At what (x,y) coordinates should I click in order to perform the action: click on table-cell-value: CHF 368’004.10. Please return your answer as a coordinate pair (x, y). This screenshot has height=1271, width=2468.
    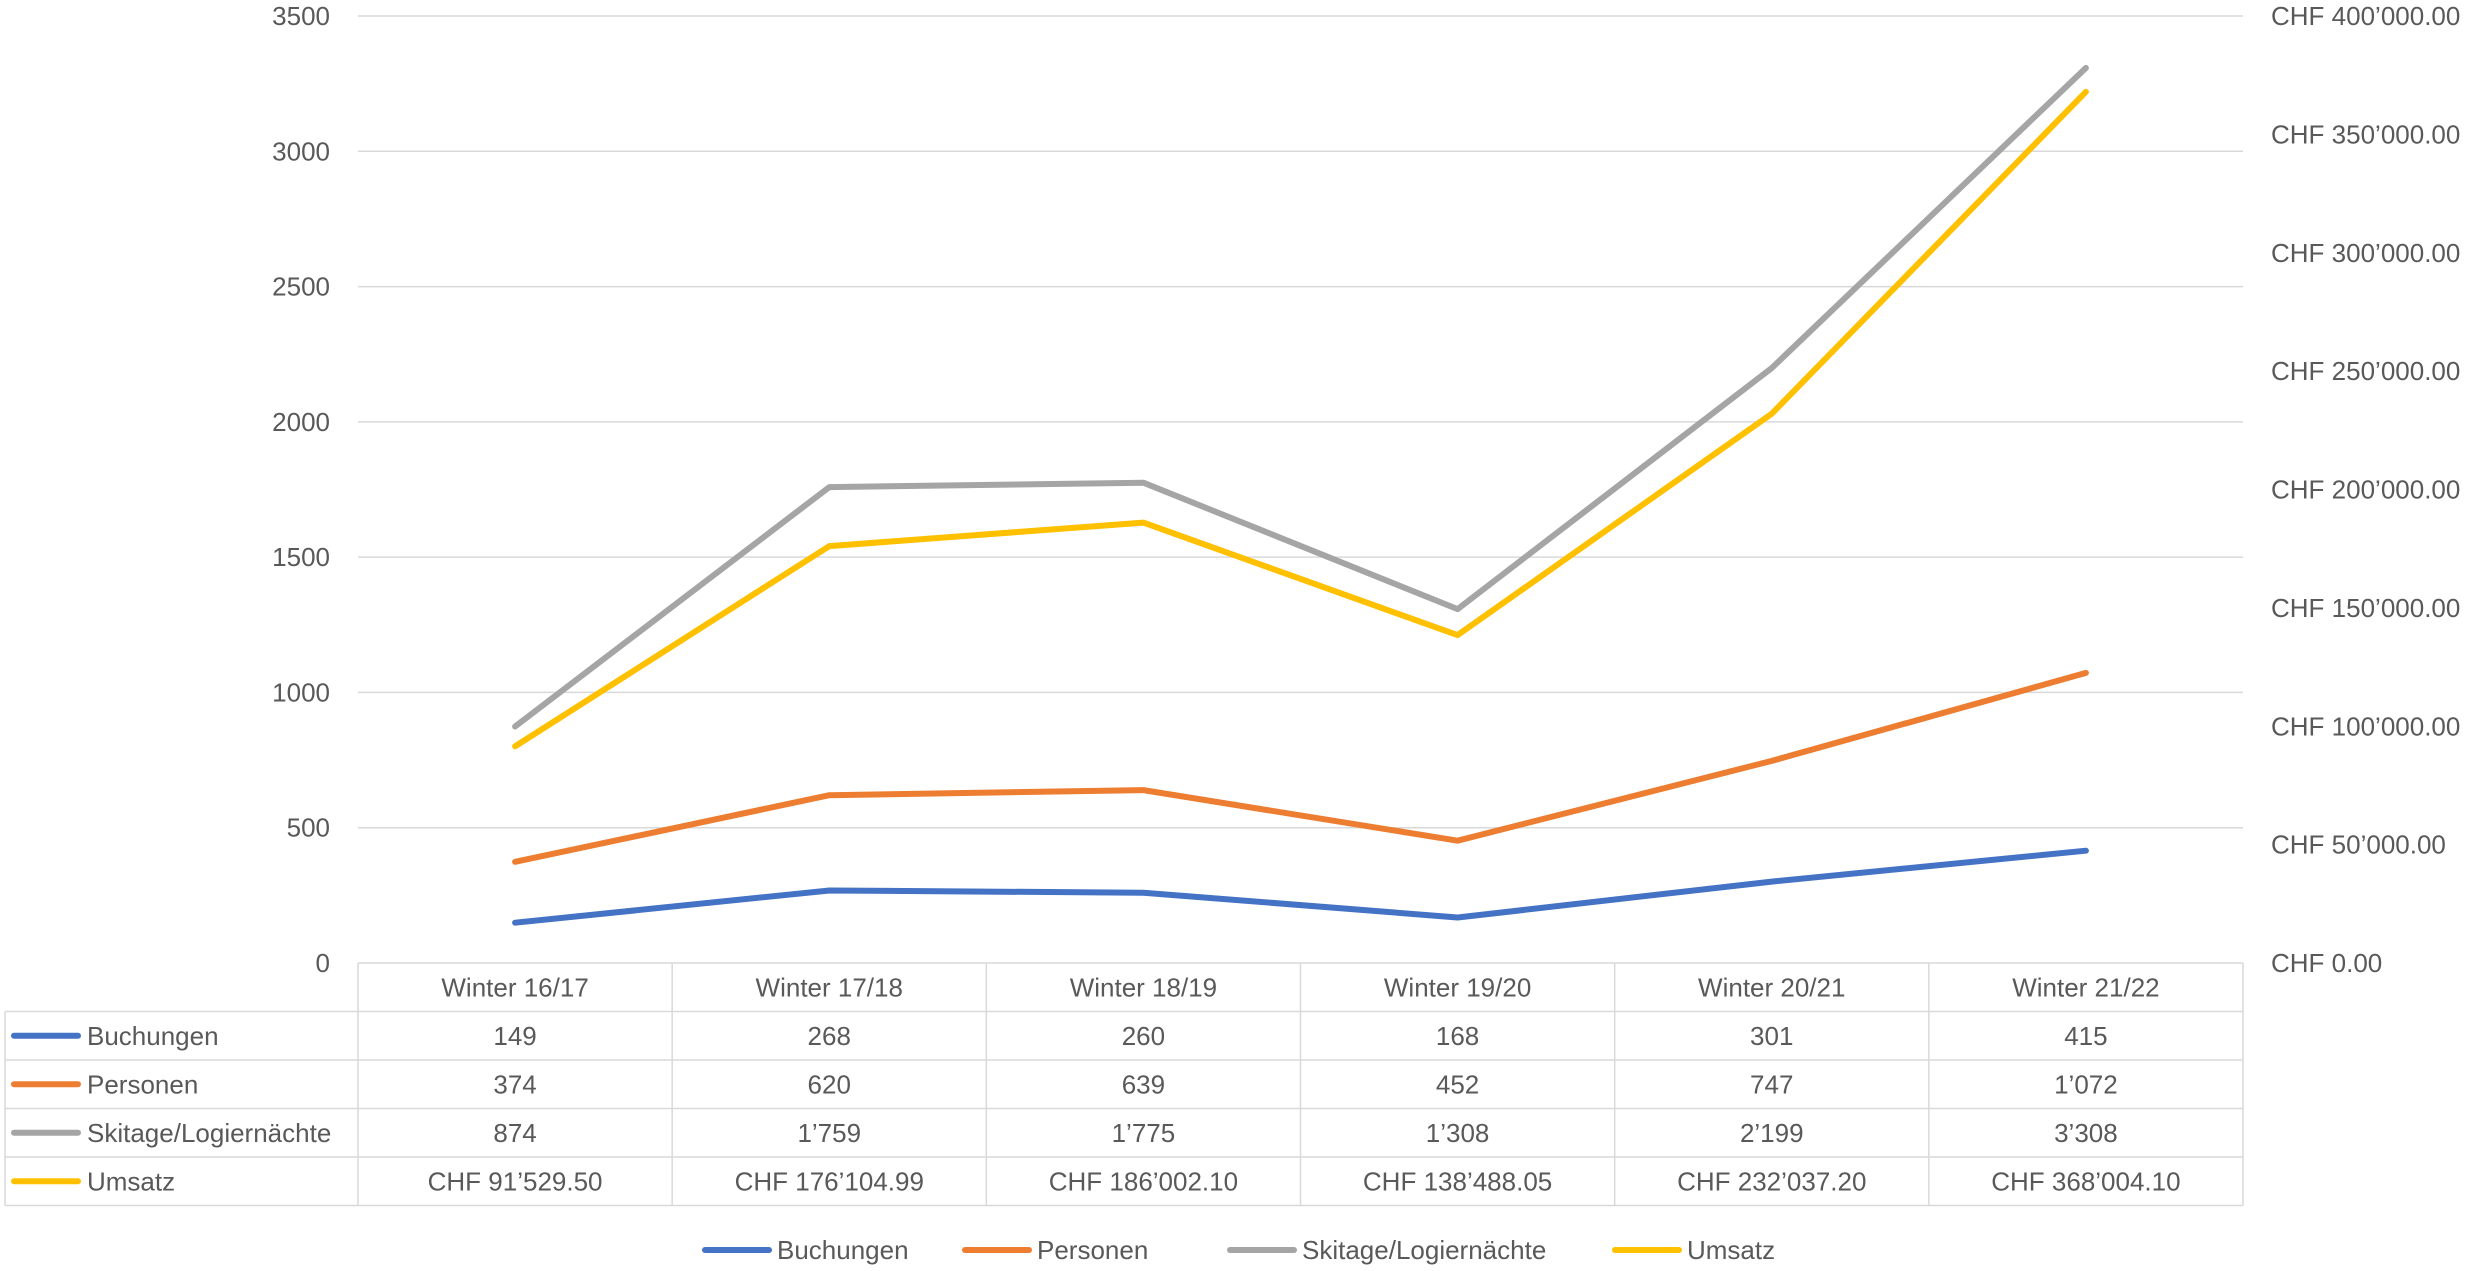
    Looking at the image, I should click on (2085, 1181).